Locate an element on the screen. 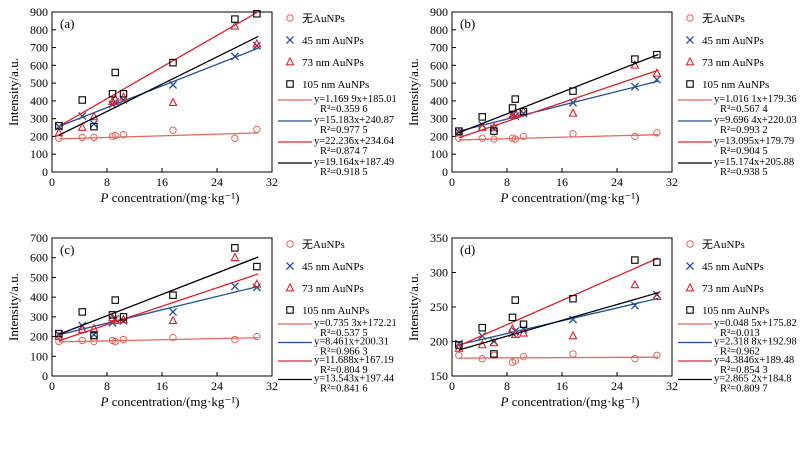 The height and width of the screenshot is (449, 800). x-tick-label: 8 is located at coordinates (107, 386).